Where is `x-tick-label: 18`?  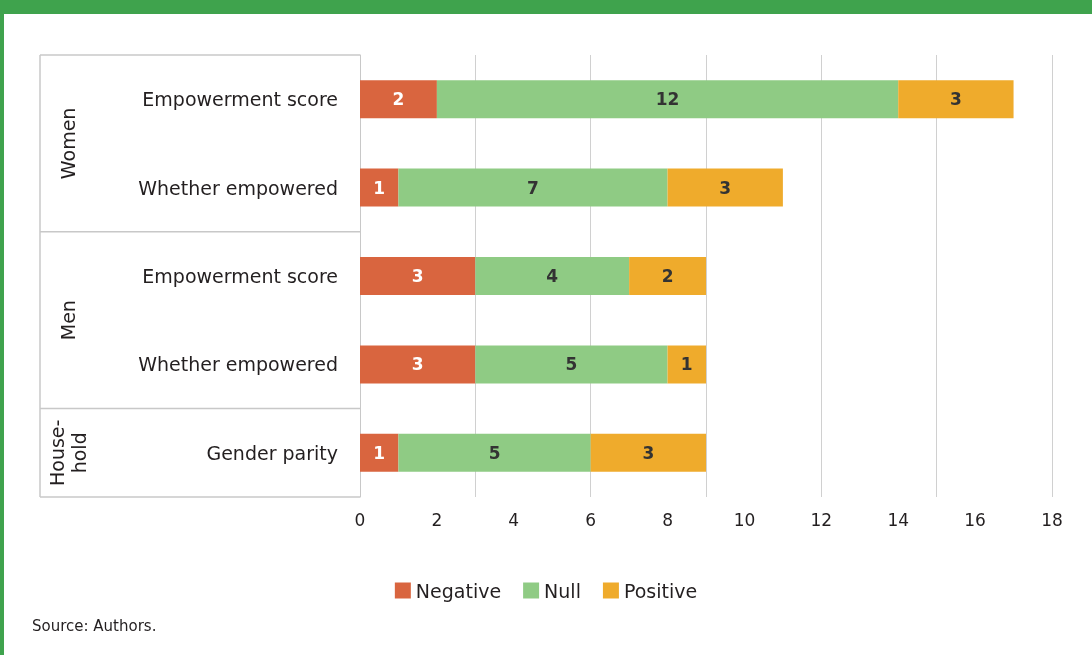 x-tick-label: 18 is located at coordinates (1052, 519).